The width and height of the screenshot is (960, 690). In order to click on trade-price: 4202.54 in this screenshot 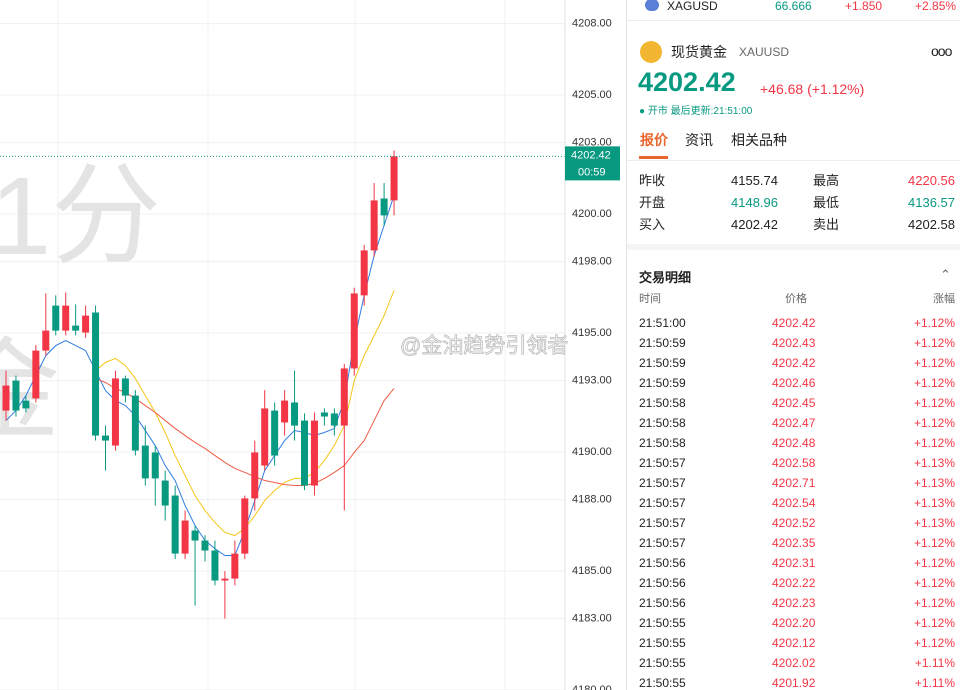, I will do `click(794, 503)`.